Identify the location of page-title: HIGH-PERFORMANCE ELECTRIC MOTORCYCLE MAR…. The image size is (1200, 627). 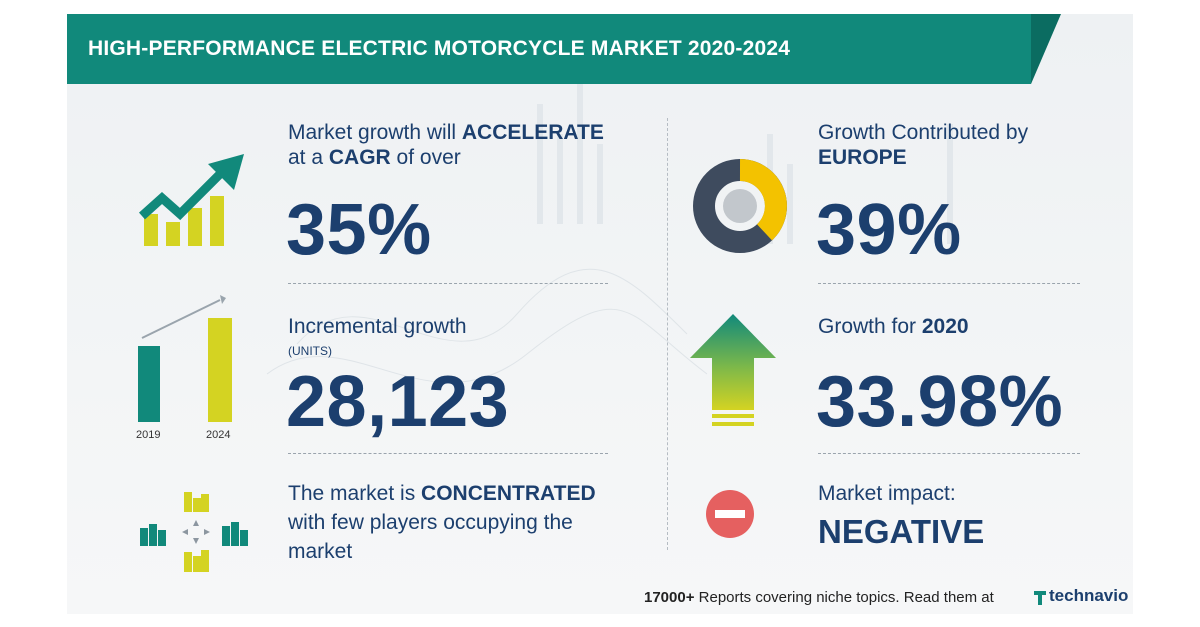
(439, 48).